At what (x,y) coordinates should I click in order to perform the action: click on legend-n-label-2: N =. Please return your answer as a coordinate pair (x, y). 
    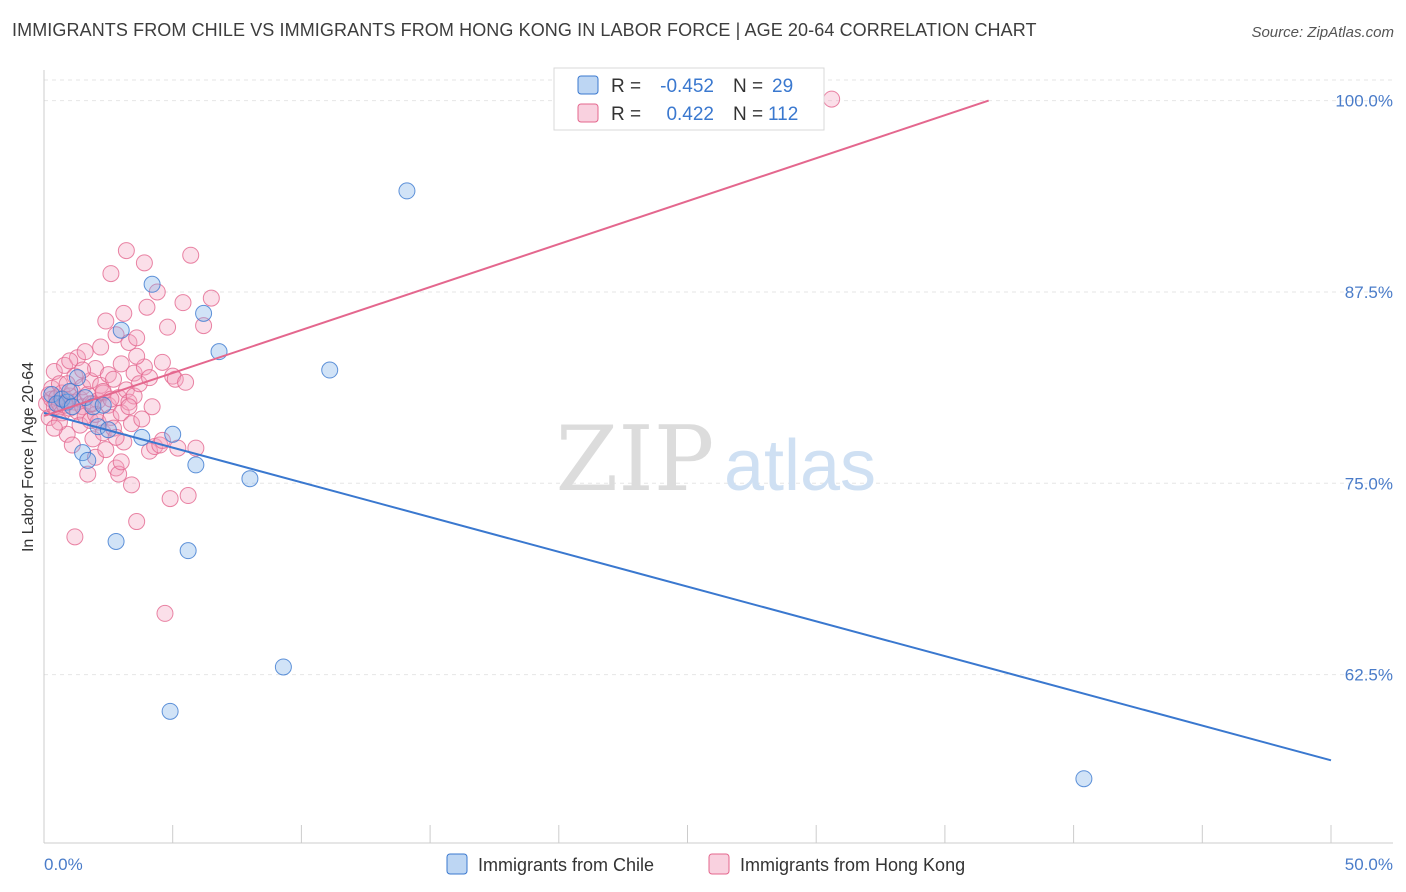
    Looking at the image, I should click on (748, 114).